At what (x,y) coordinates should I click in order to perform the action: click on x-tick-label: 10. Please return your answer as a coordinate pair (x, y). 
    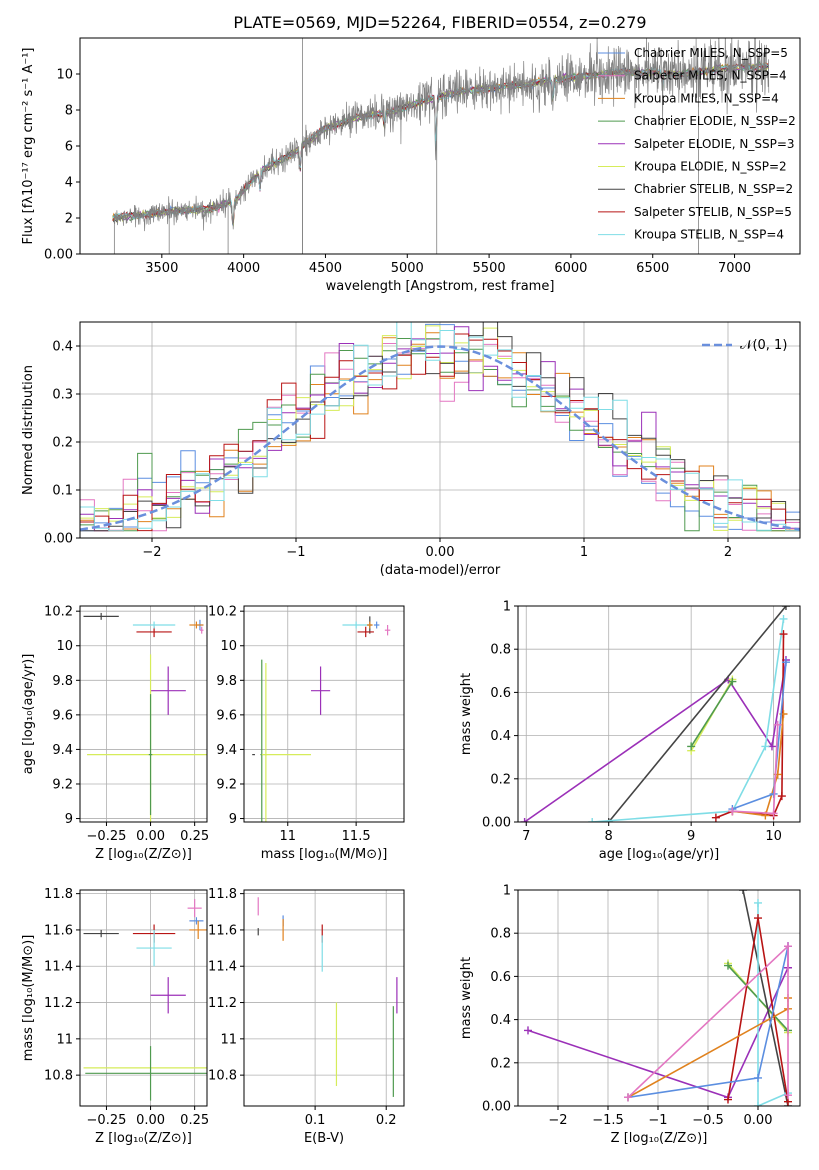
    Looking at the image, I should click on (773, 836).